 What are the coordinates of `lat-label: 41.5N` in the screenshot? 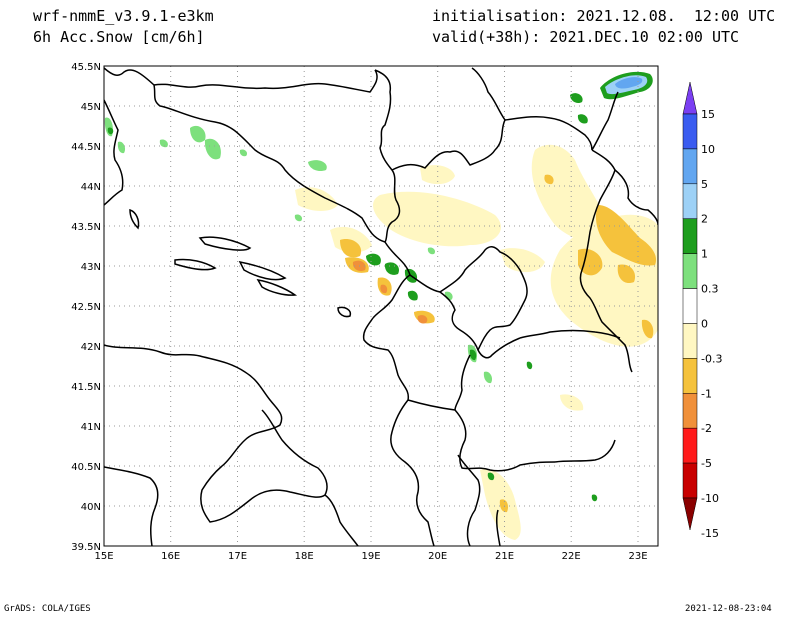 It's located at (86, 387).